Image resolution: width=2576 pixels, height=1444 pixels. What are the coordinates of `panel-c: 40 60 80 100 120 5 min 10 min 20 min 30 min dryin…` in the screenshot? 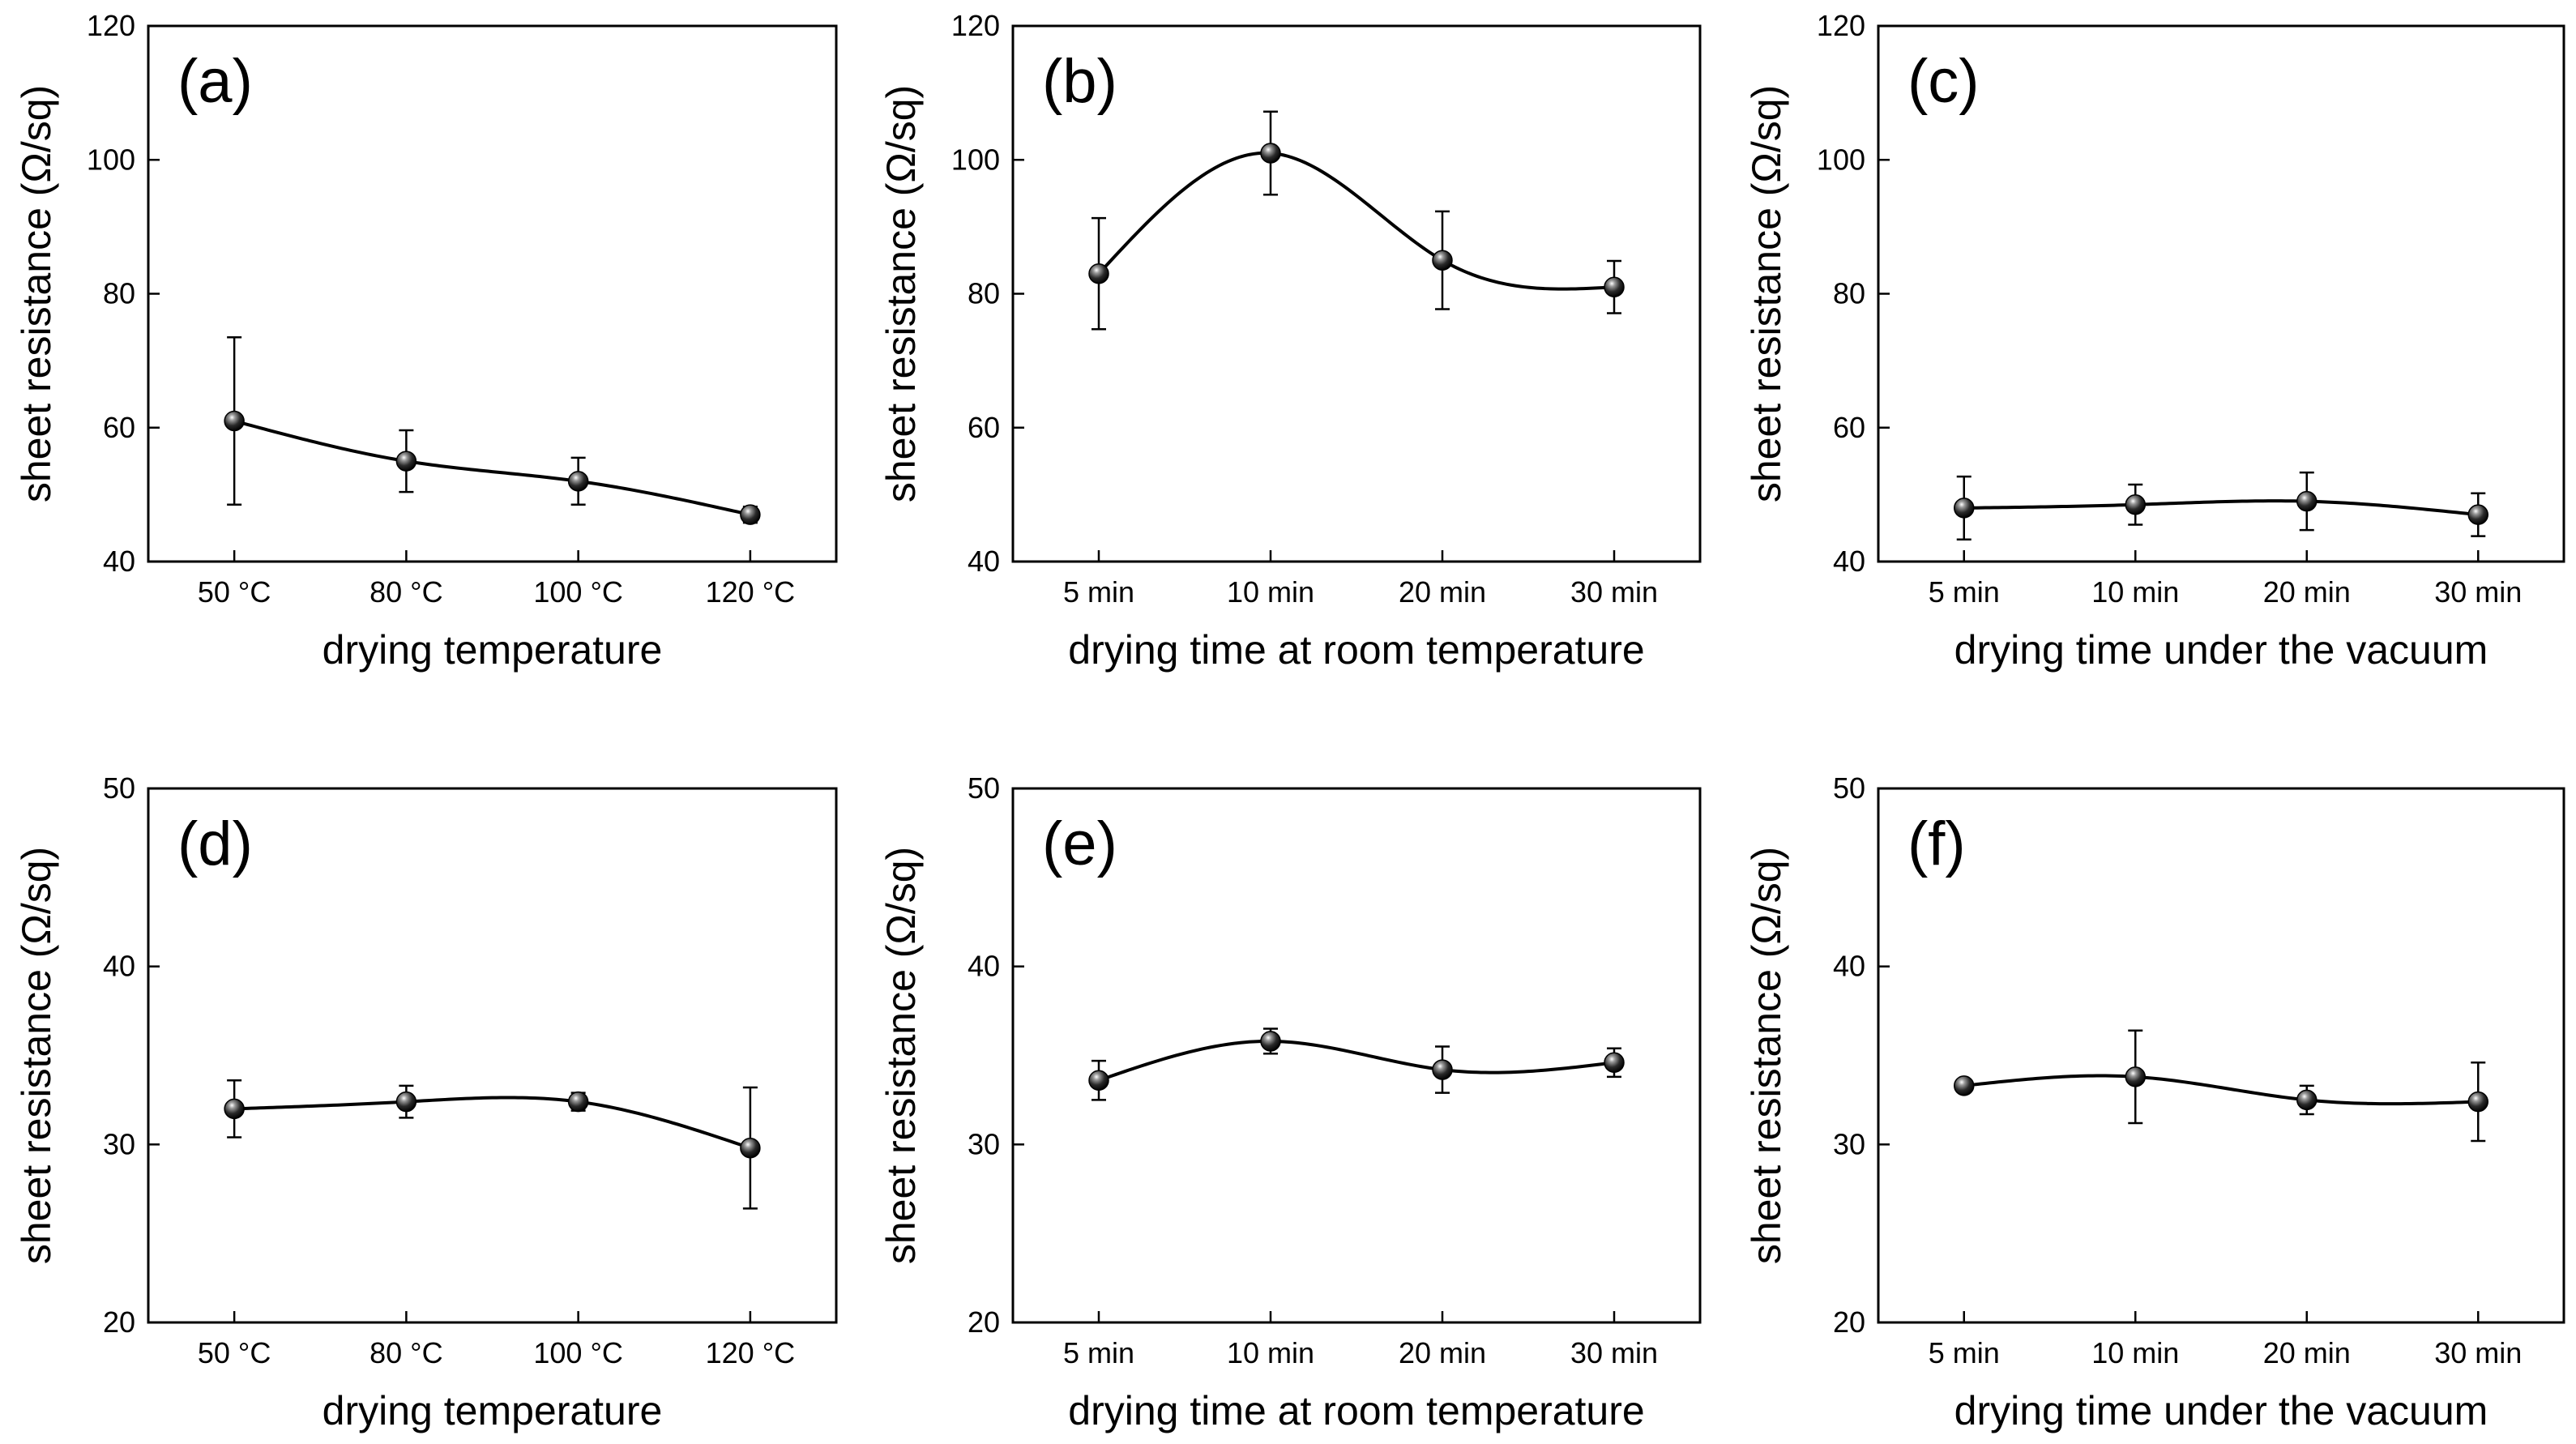 It's located at (2154, 341).